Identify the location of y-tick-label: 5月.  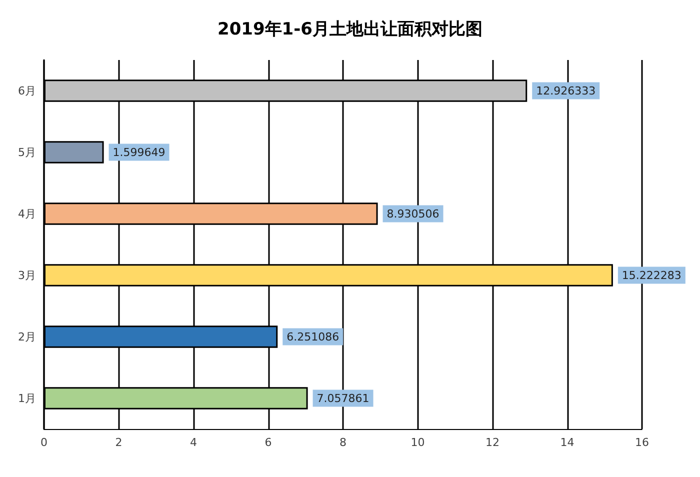
(27, 152).